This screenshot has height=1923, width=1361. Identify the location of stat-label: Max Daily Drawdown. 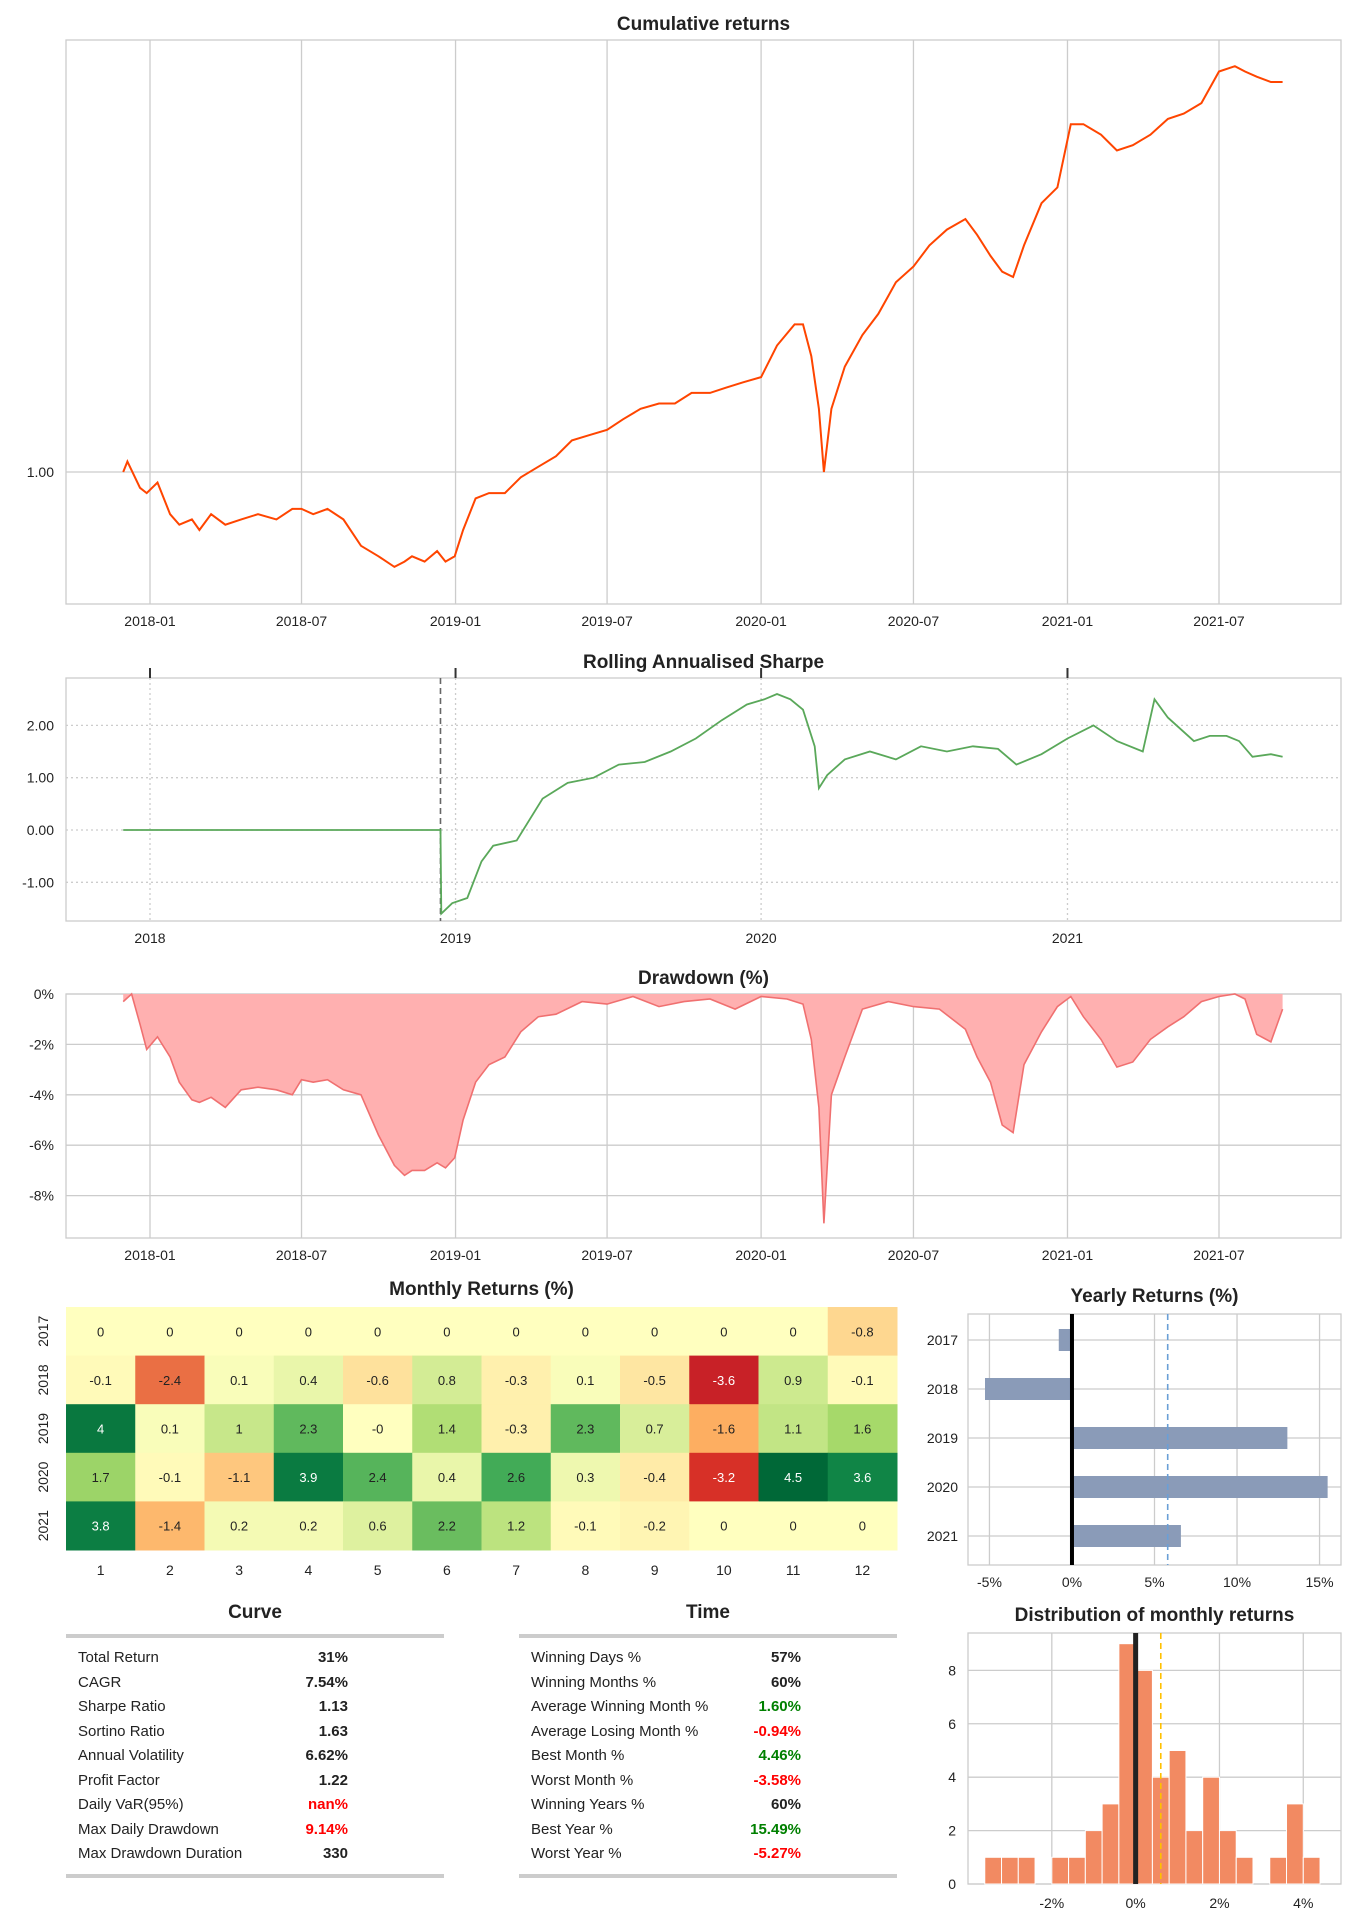
(148, 1829).